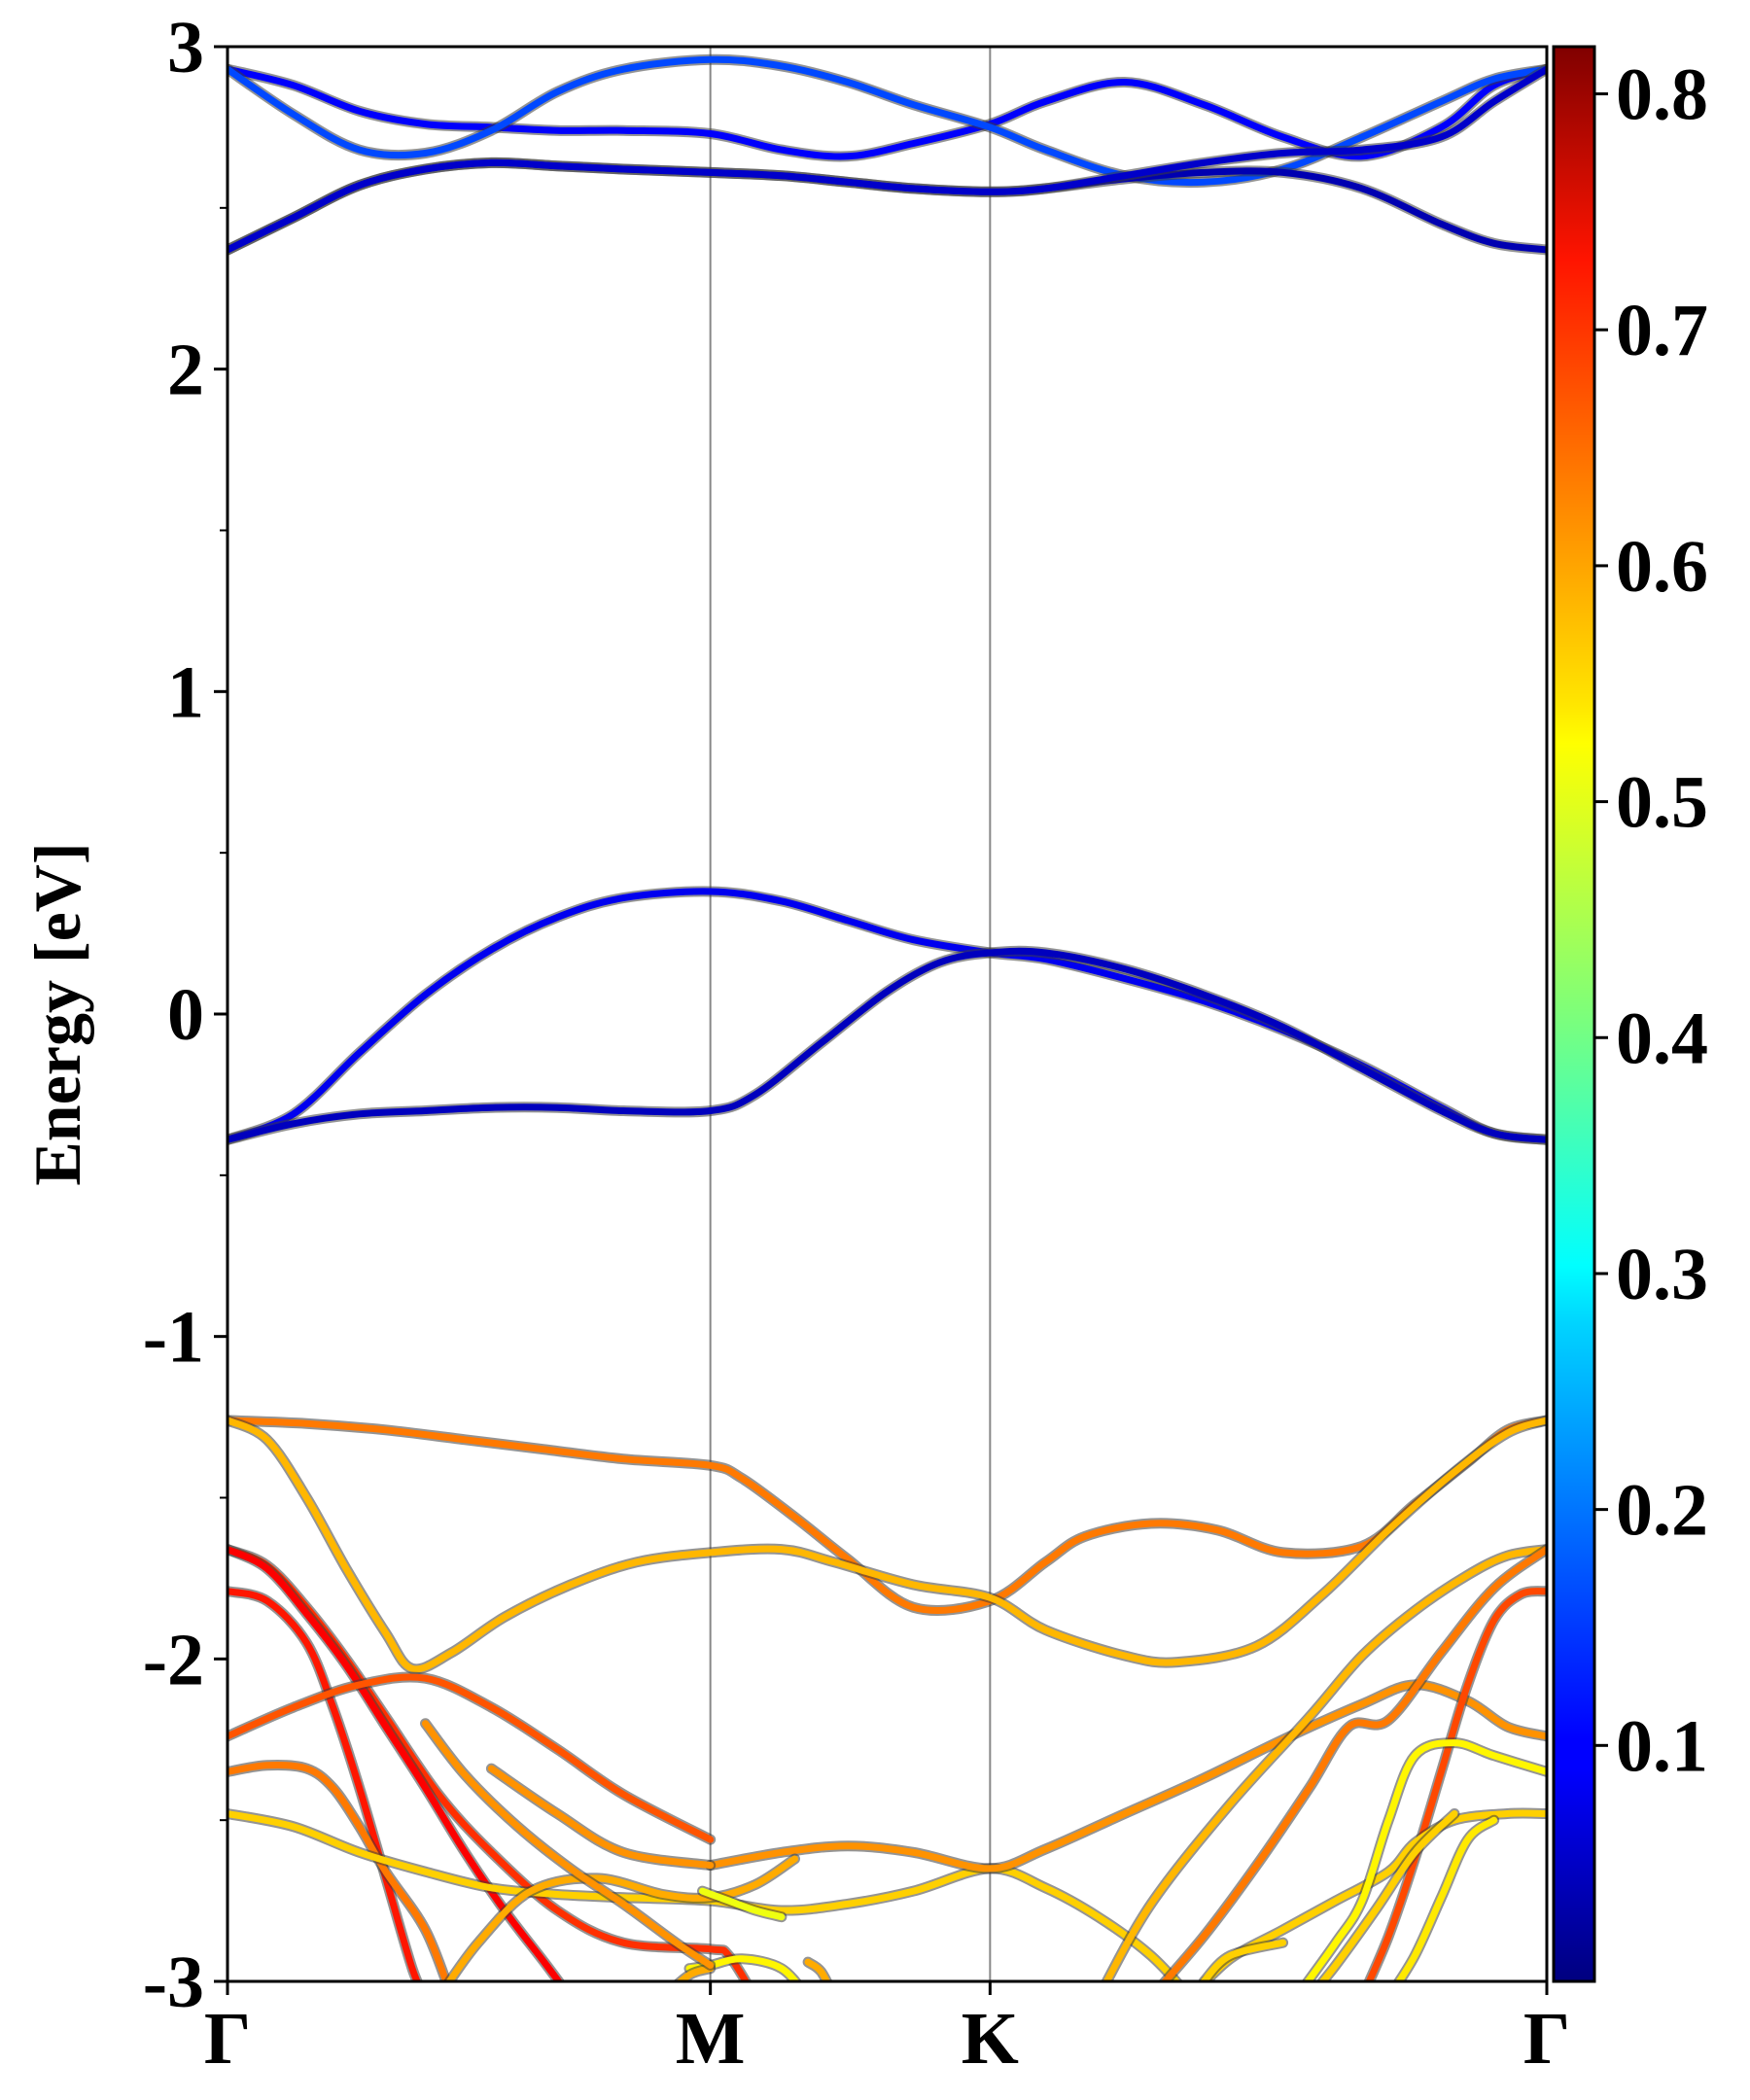 The height and width of the screenshot is (2100, 1750). What do you see at coordinates (711, 2039) in the screenshot?
I see `kpoint-label: M` at bounding box center [711, 2039].